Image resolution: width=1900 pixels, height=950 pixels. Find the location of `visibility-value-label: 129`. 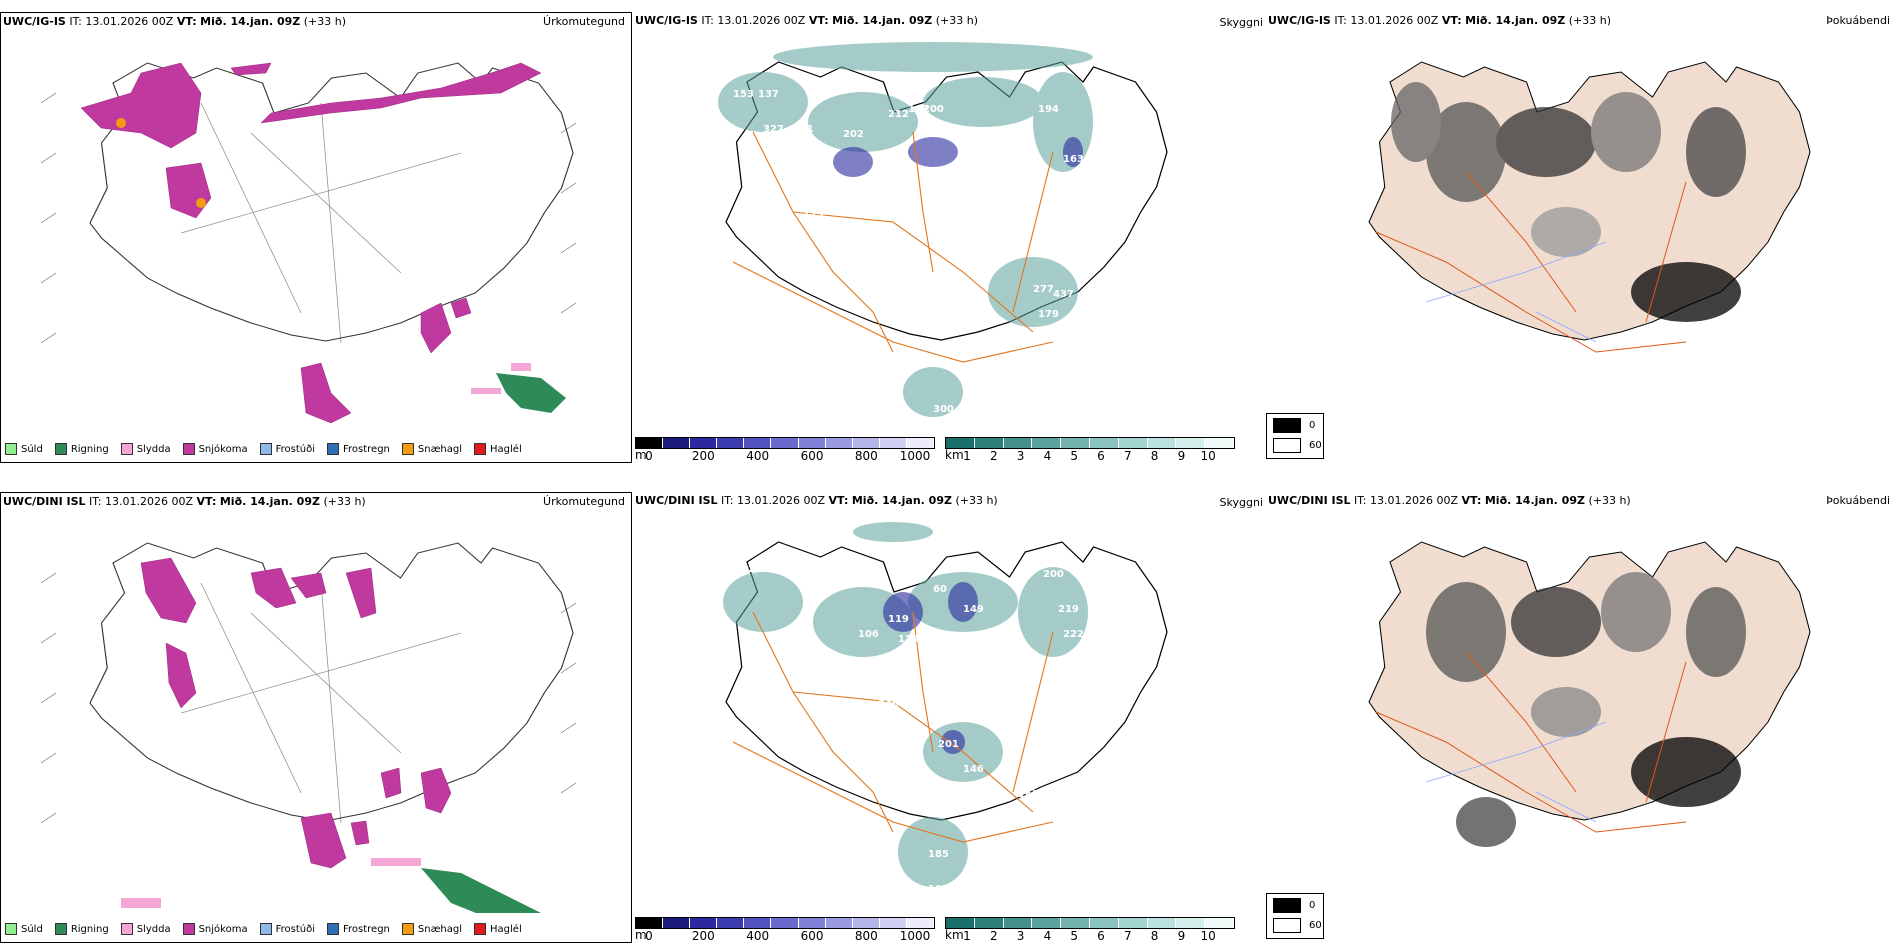

visibility-value-label: 129 is located at coordinates (908, 639).